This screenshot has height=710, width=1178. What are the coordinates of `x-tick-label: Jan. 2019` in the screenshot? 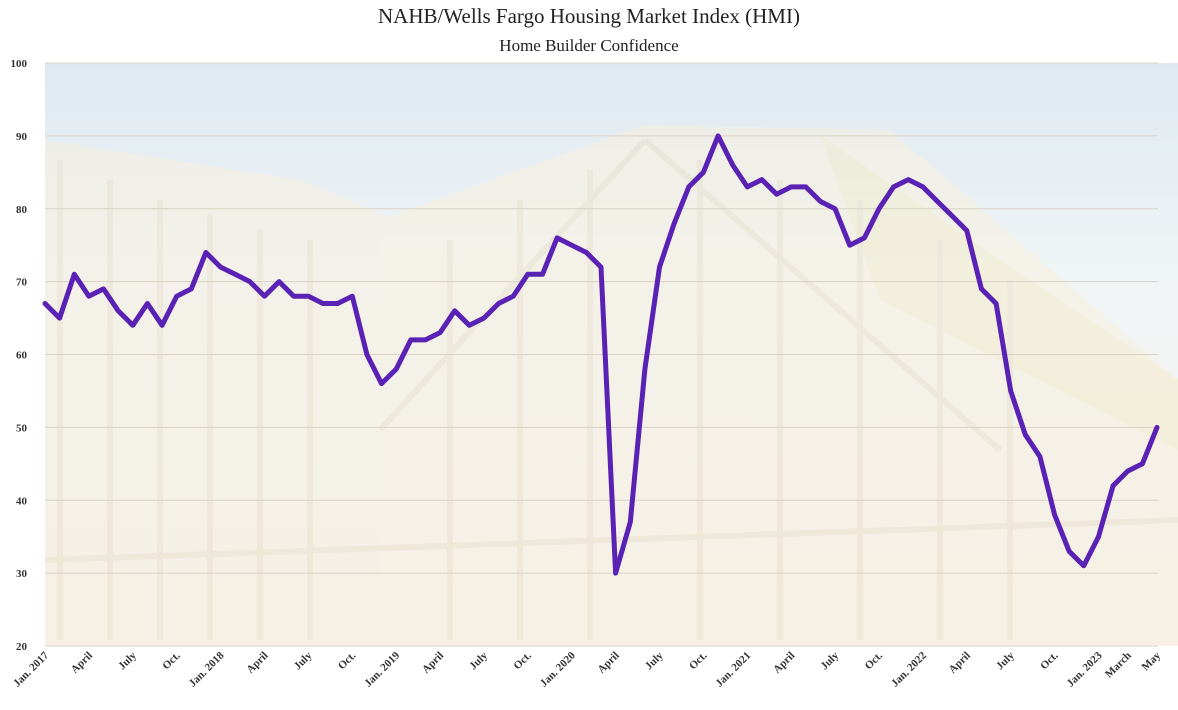 It's located at (382, 669).